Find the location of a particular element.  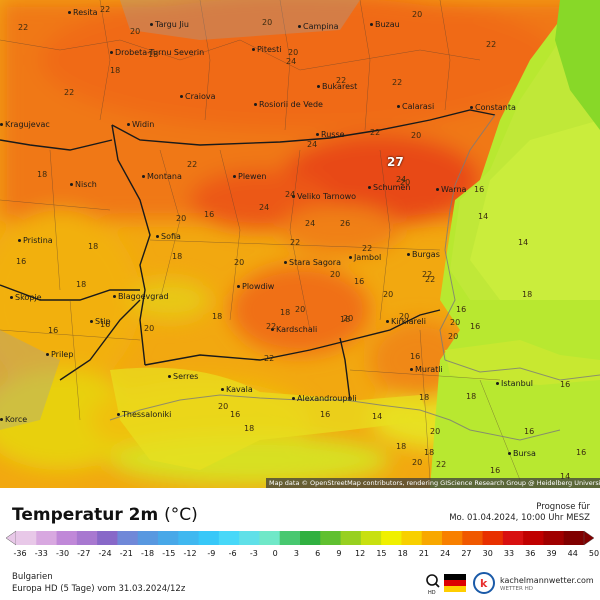

city-label: Pristina is located at coordinates (35, 240).